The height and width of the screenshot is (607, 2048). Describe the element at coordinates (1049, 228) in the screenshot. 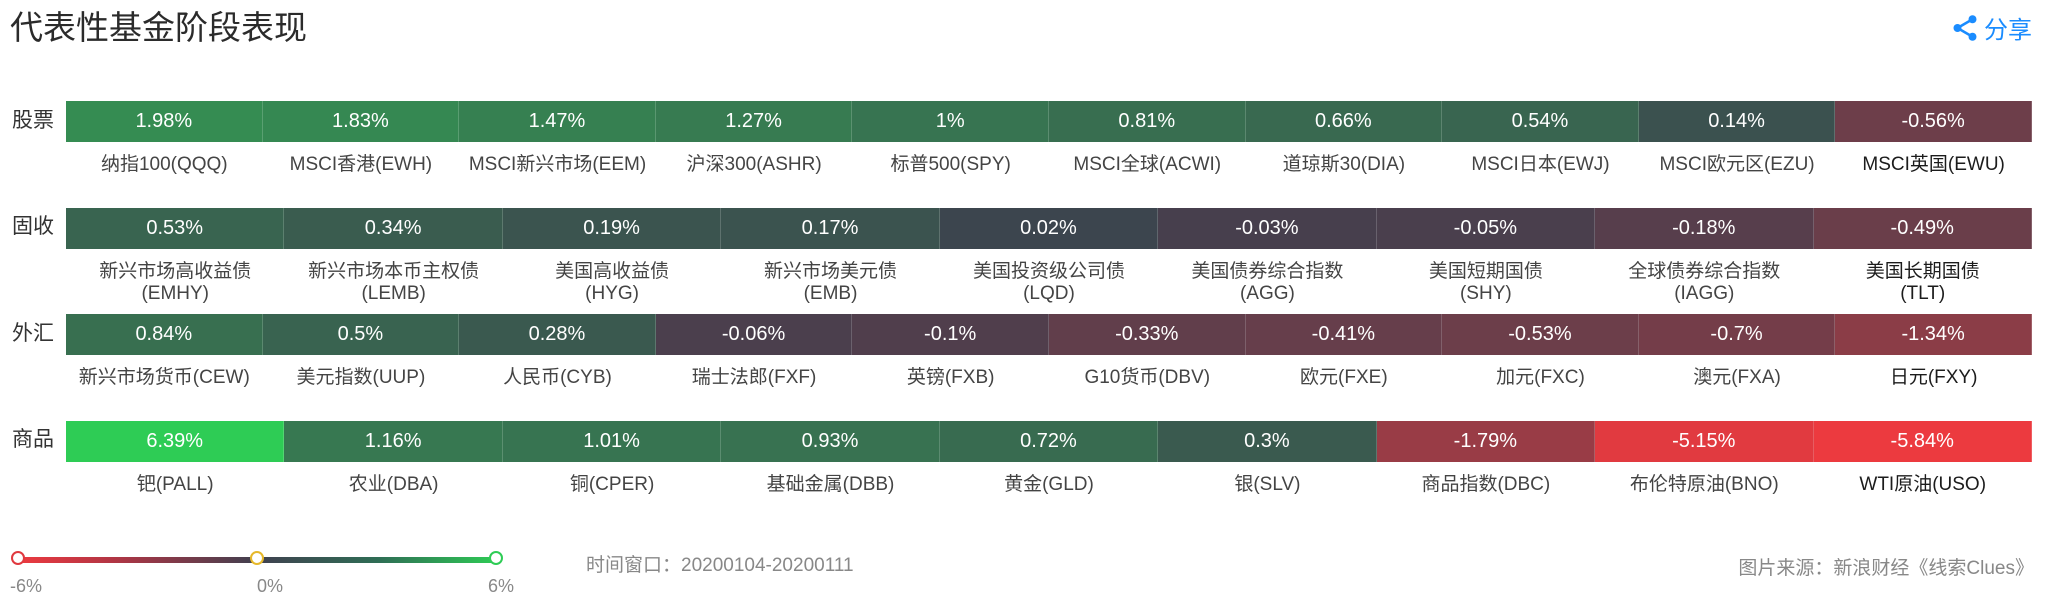

I see `heatmap-cell: 0.02%` at that location.